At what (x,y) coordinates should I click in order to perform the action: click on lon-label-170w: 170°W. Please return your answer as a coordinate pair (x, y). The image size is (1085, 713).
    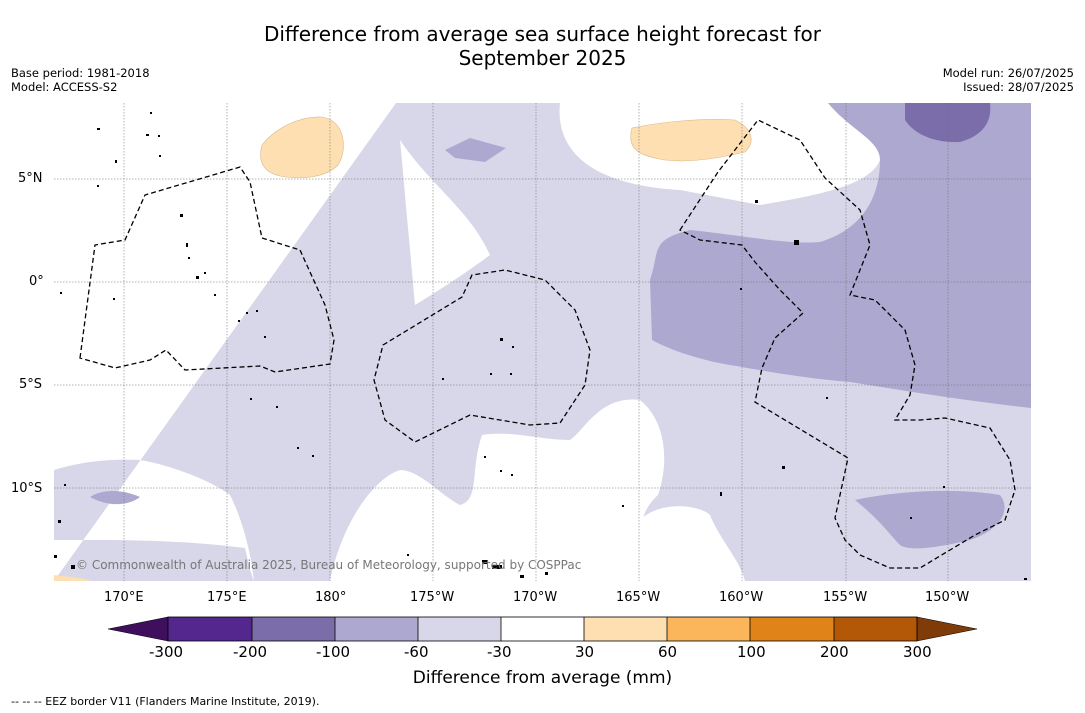
    Looking at the image, I should click on (535, 597).